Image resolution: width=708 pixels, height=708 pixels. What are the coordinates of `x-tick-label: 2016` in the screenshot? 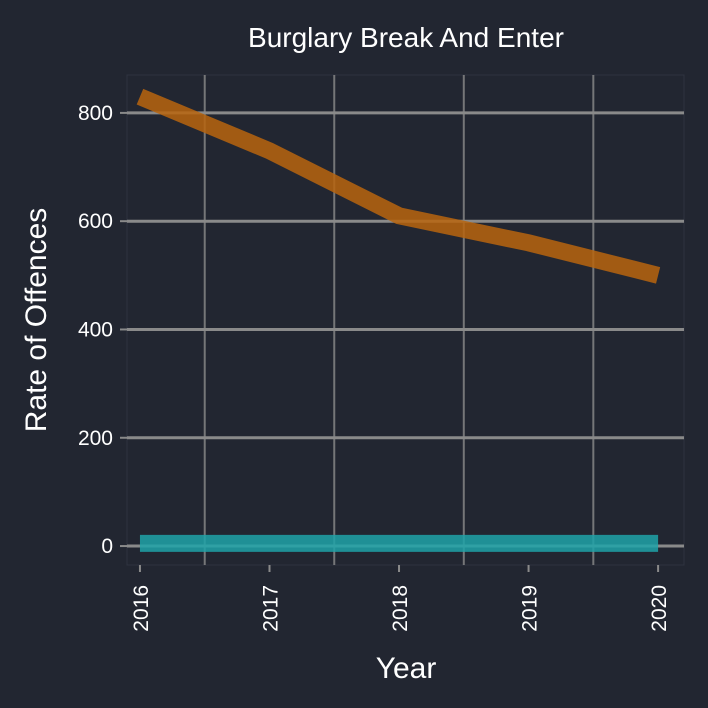 It's located at (141, 608).